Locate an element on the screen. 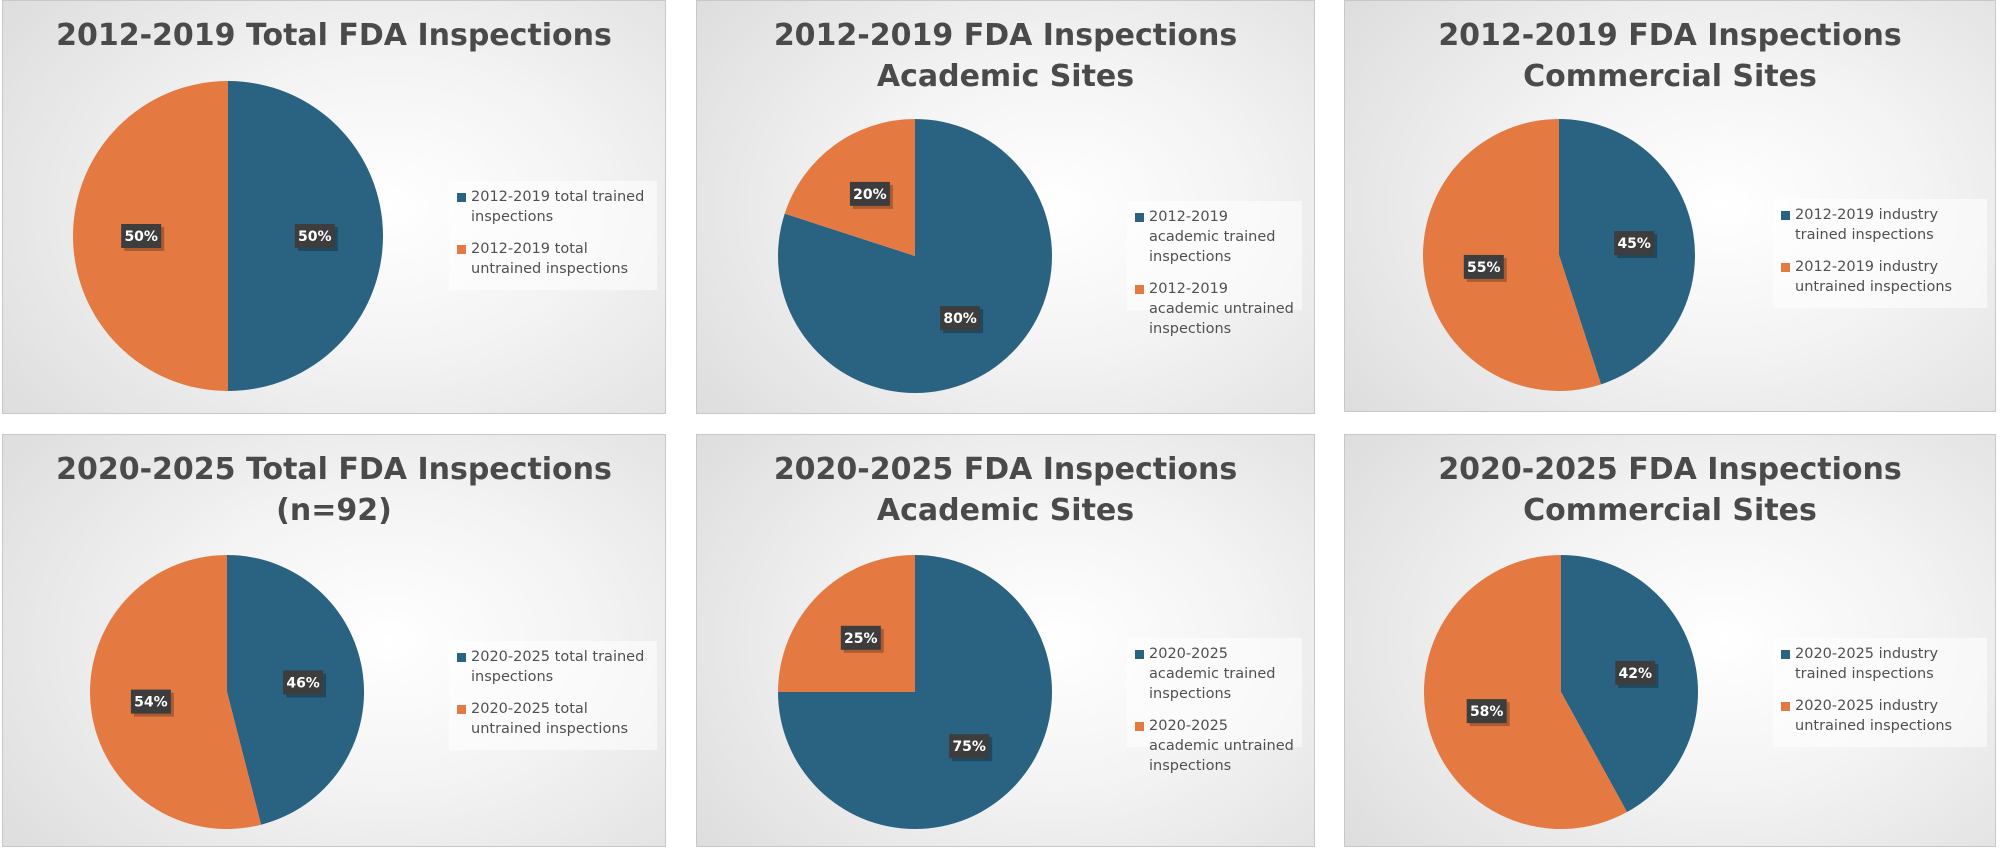 The width and height of the screenshot is (2000, 849). data-label-text: 46% is located at coordinates (303, 683).